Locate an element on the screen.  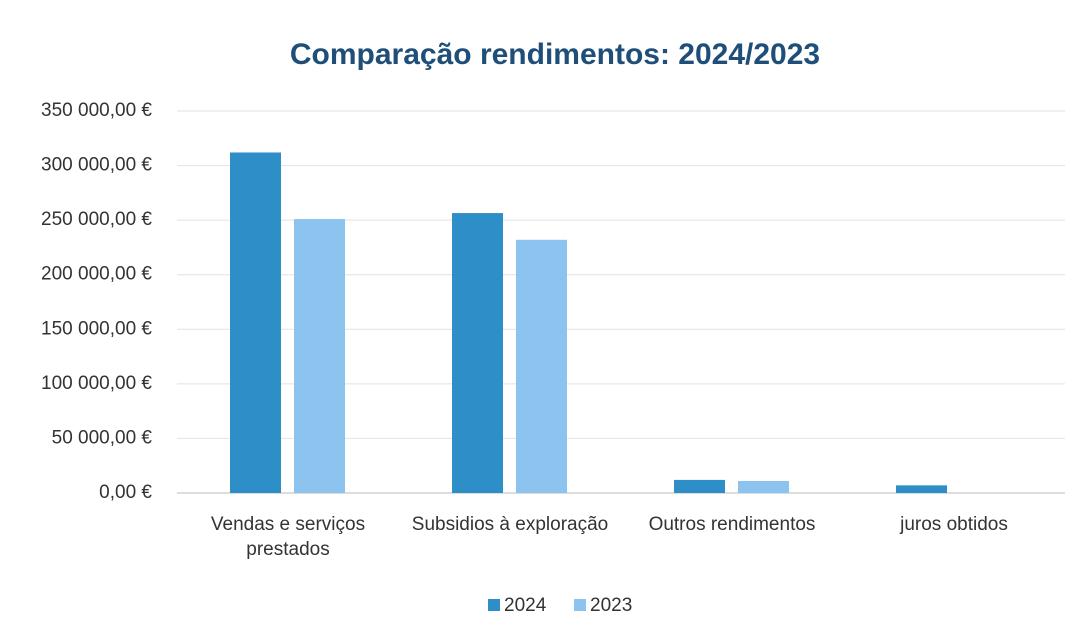
y-tick-label: 200 000,00 € is located at coordinates (96, 274).